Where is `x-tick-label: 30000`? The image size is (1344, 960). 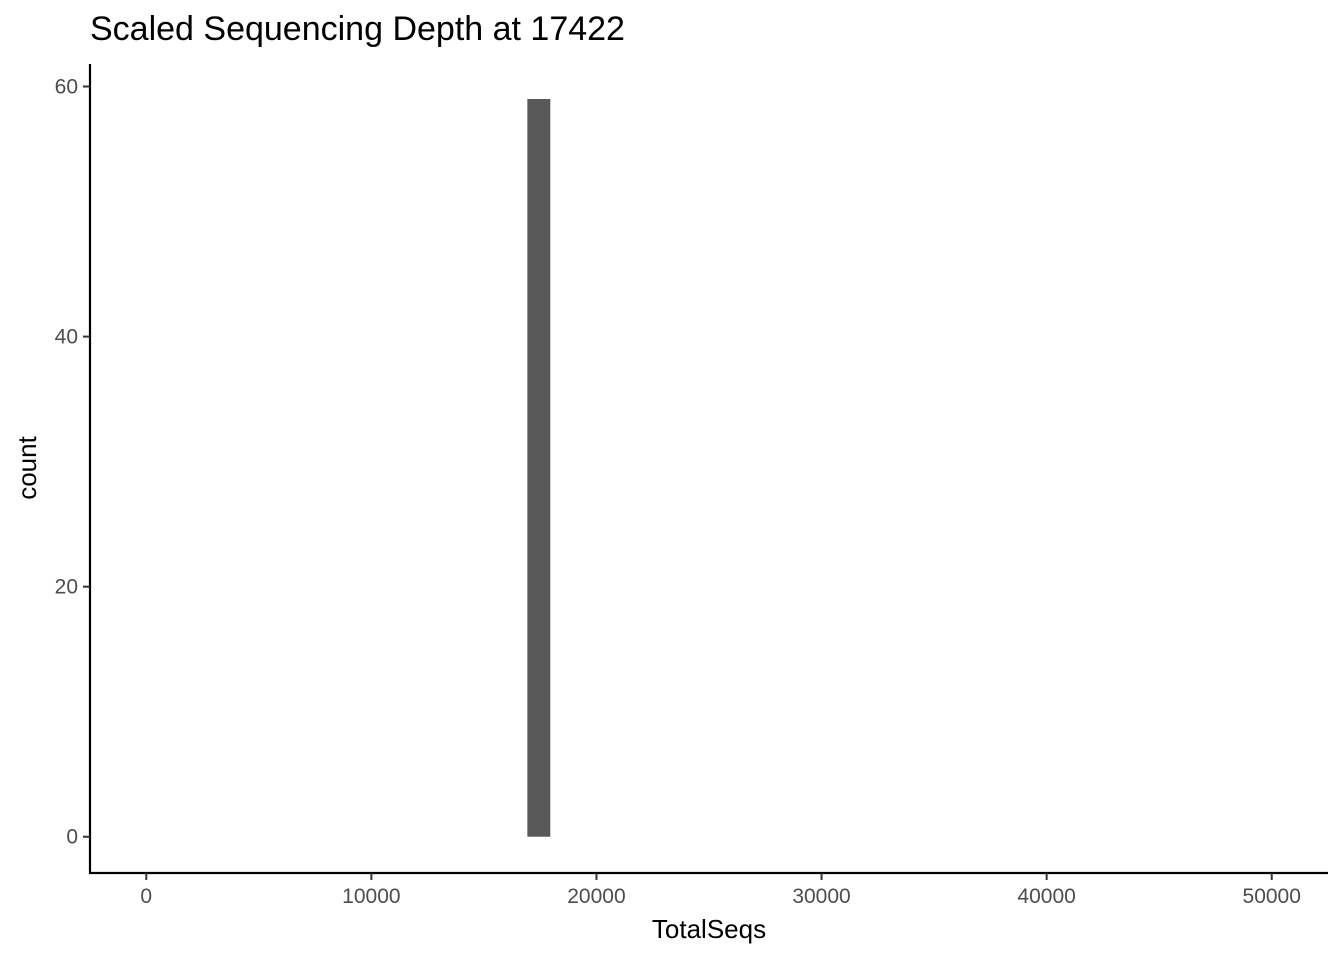
x-tick-label: 30000 is located at coordinates (821, 896).